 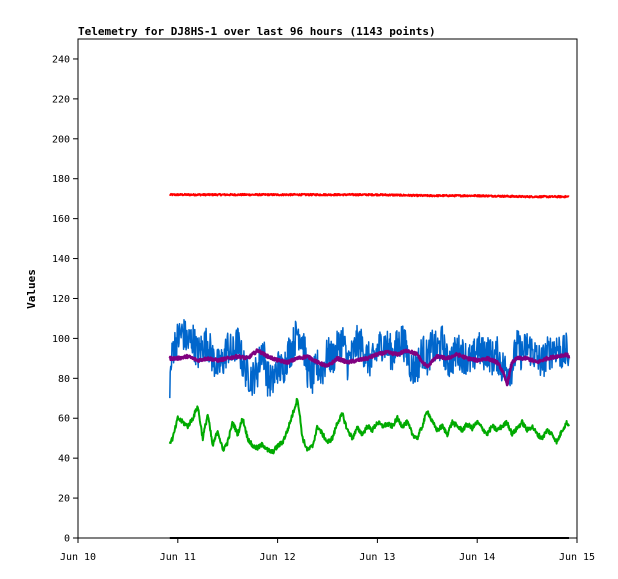 I want to click on x-tick-label: Jun 12, so click(x=278, y=557).